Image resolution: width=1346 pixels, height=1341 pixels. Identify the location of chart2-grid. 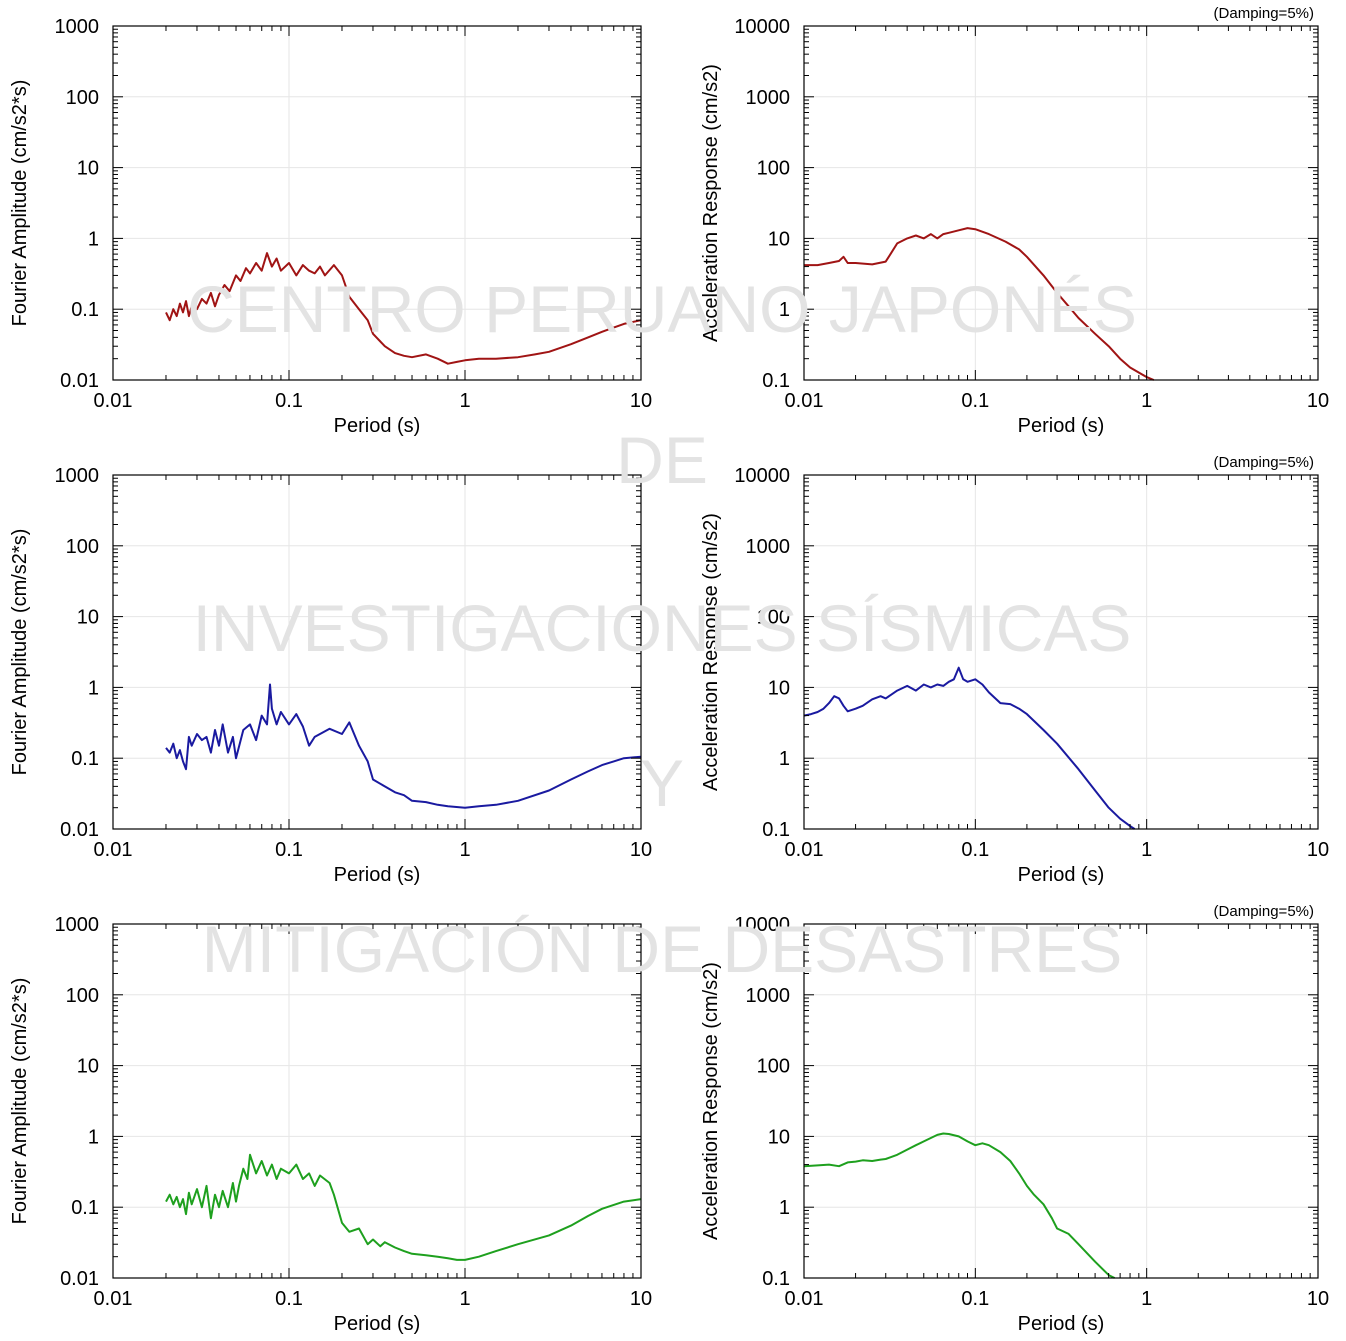
(1061, 203).